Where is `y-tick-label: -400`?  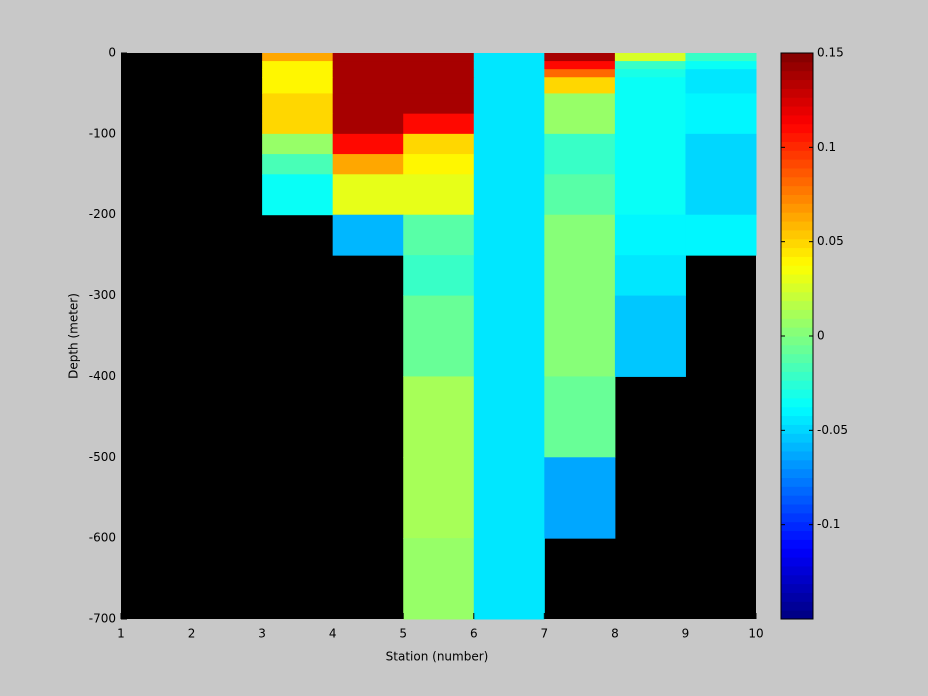 y-tick-label: -400 is located at coordinates (102, 376).